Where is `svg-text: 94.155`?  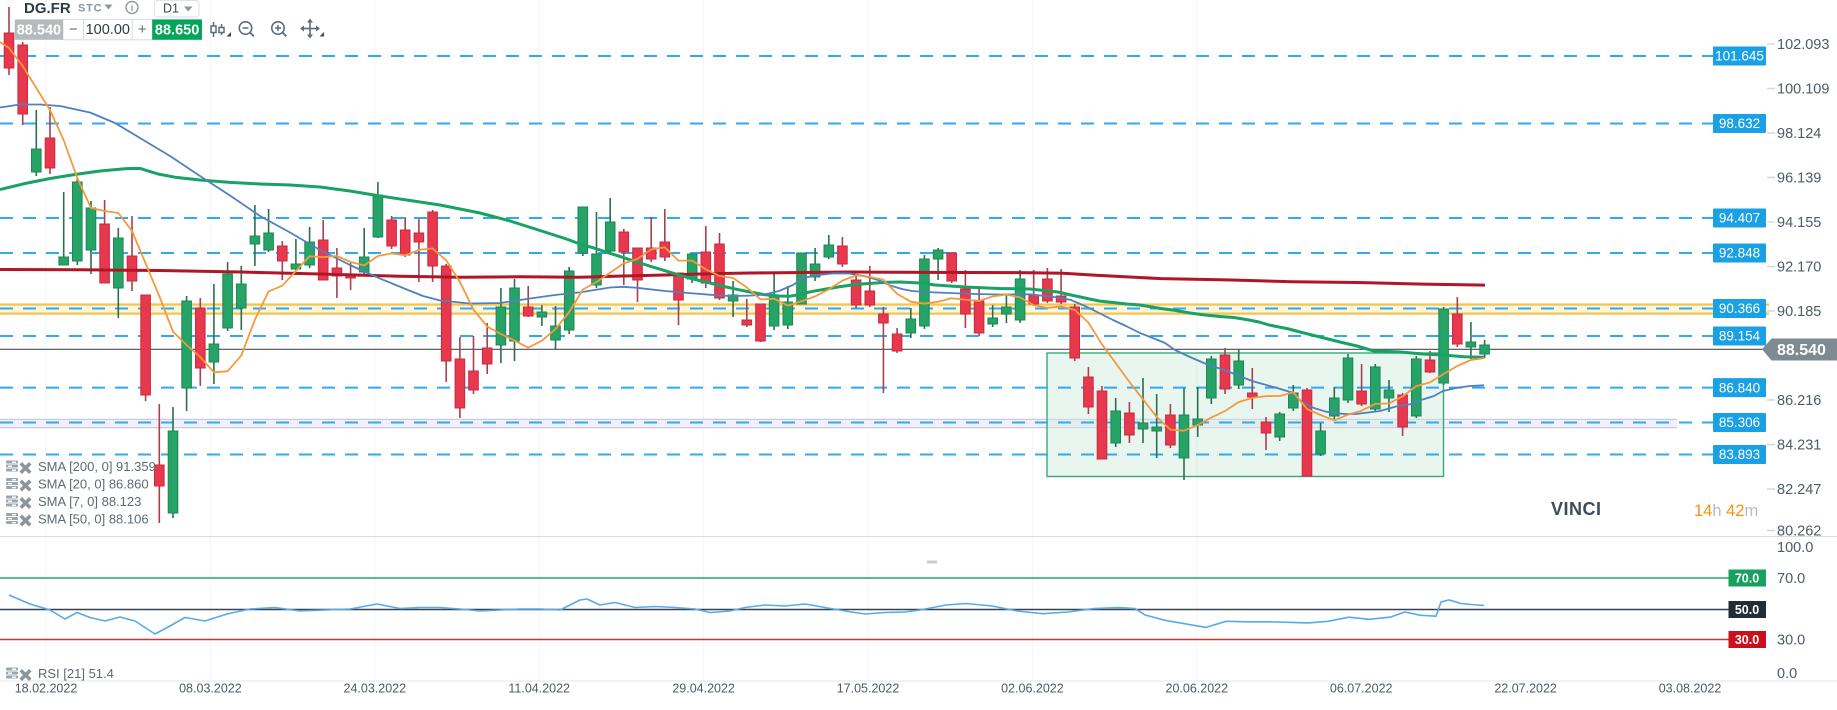
svg-text: 94.155 is located at coordinates (1799, 223).